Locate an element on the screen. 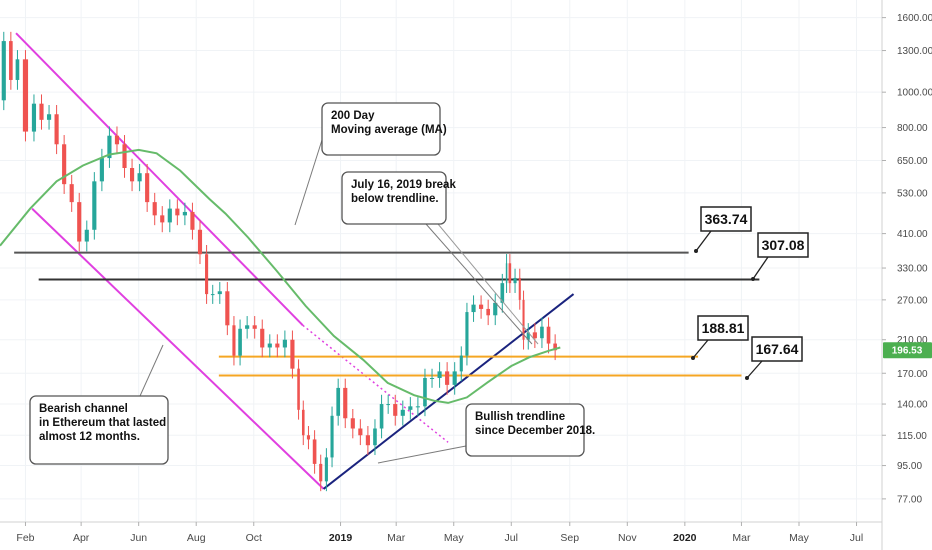 This screenshot has height=550, width=932. ma-callout-line-0: 200 Day is located at coordinates (353, 116).